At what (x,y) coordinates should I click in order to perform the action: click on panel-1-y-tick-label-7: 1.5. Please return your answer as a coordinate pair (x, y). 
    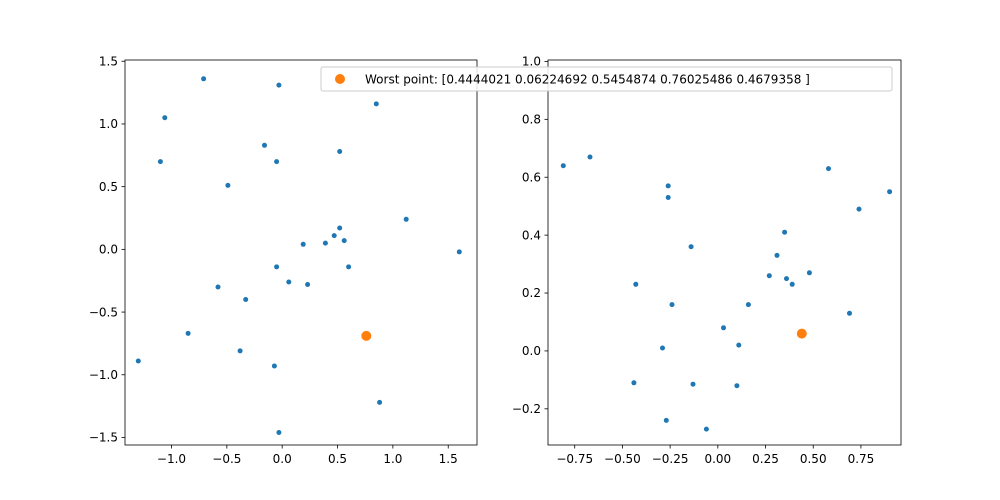
    Looking at the image, I should click on (108, 61).